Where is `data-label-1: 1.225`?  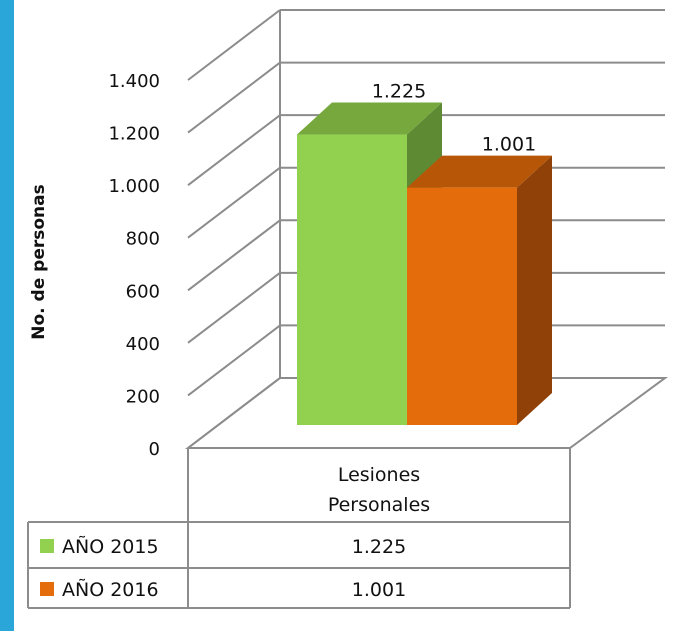 data-label-1: 1.225 is located at coordinates (399, 92).